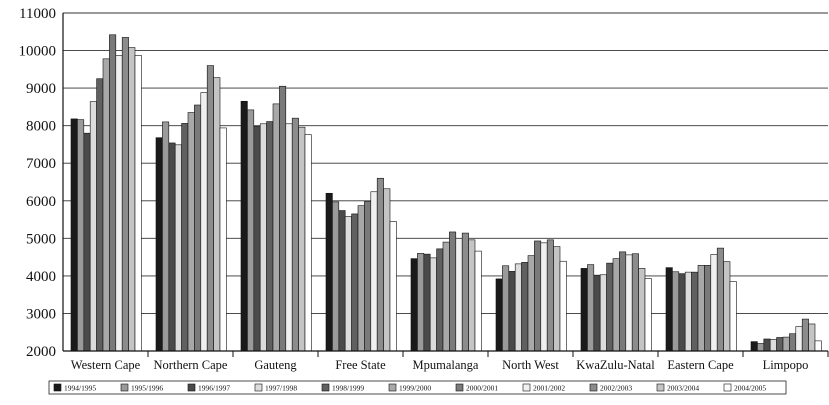 The image size is (829, 405). Describe the element at coordinates (41, 127) in the screenshot. I see `y-tick-label: 8000` at that location.